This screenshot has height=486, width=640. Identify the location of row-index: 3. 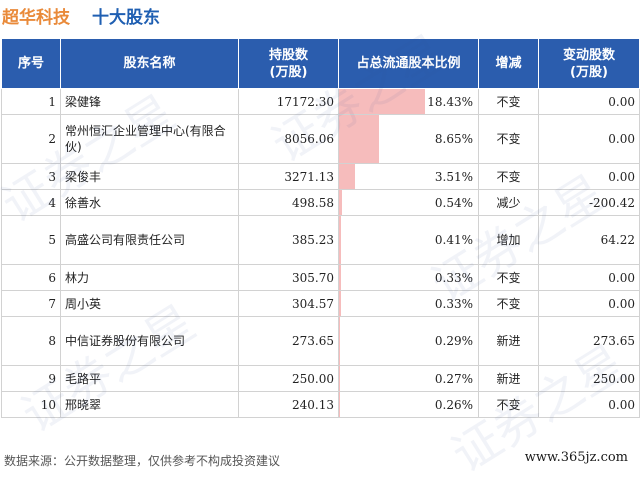
(31, 176).